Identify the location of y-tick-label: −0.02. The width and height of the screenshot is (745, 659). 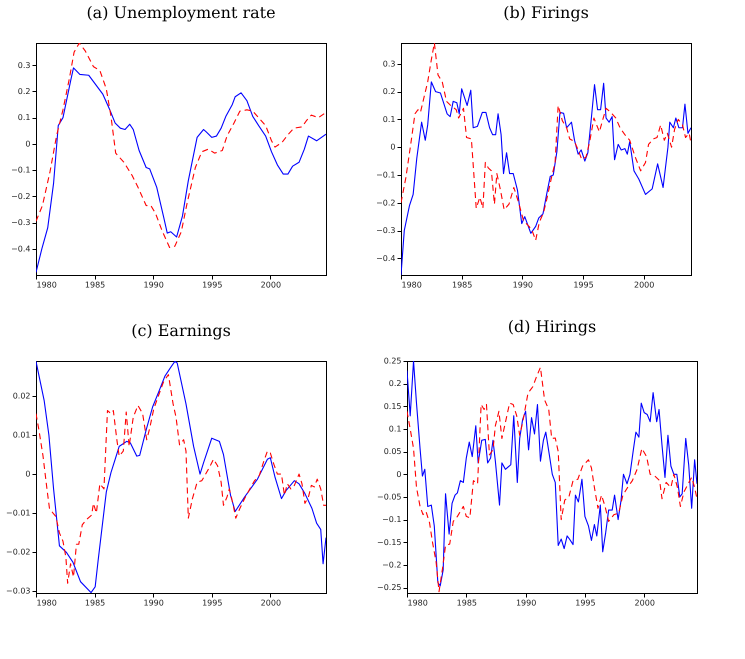
(18, 552).